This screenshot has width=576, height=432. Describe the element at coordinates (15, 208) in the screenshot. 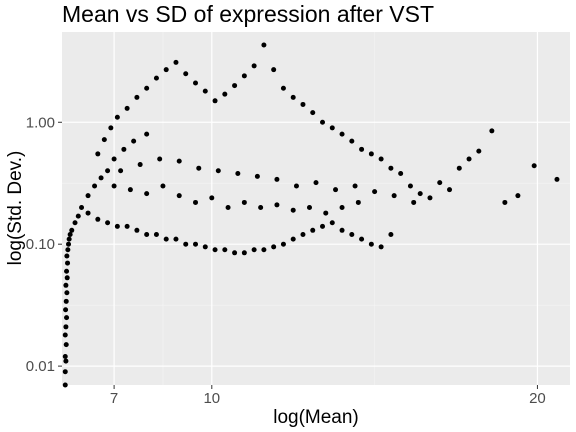

I see `y-axis-label: log(Std. Dev.)` at that location.